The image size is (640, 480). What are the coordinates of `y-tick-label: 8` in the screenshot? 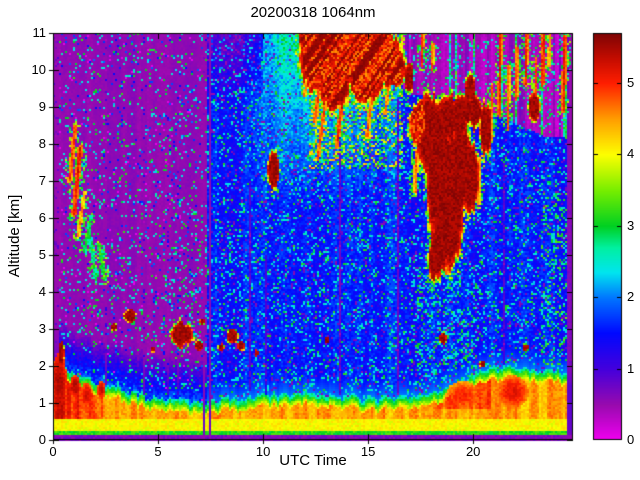 It's located at (42, 143).